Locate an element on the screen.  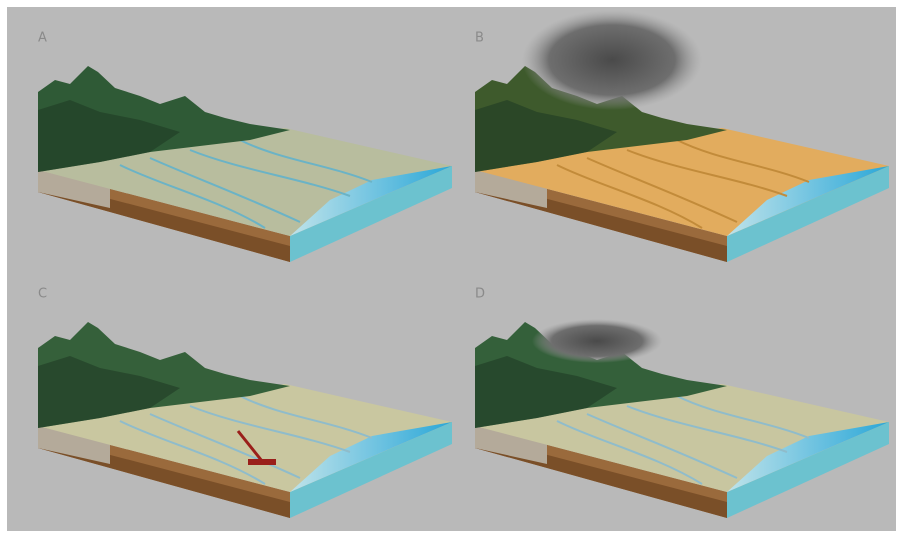
crane-base is located at coordinates (262, 462).